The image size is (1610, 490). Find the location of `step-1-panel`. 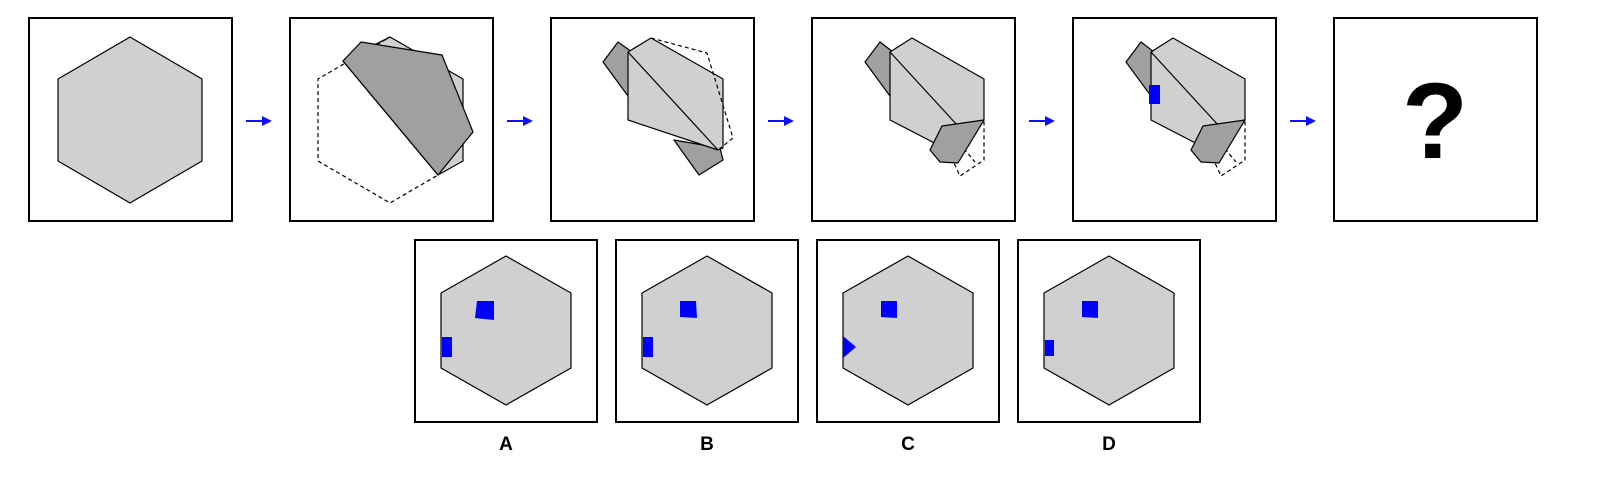

step-1-panel is located at coordinates (130, 119).